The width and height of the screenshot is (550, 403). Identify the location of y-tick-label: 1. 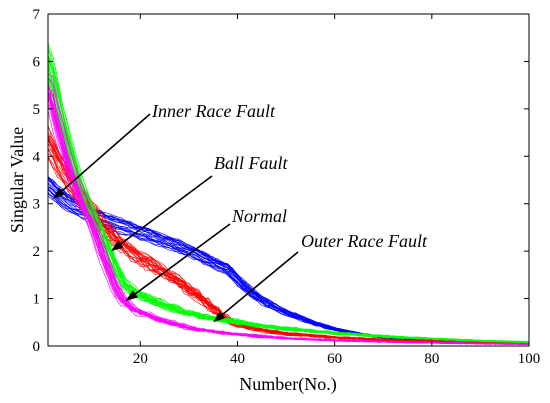
(37, 300).